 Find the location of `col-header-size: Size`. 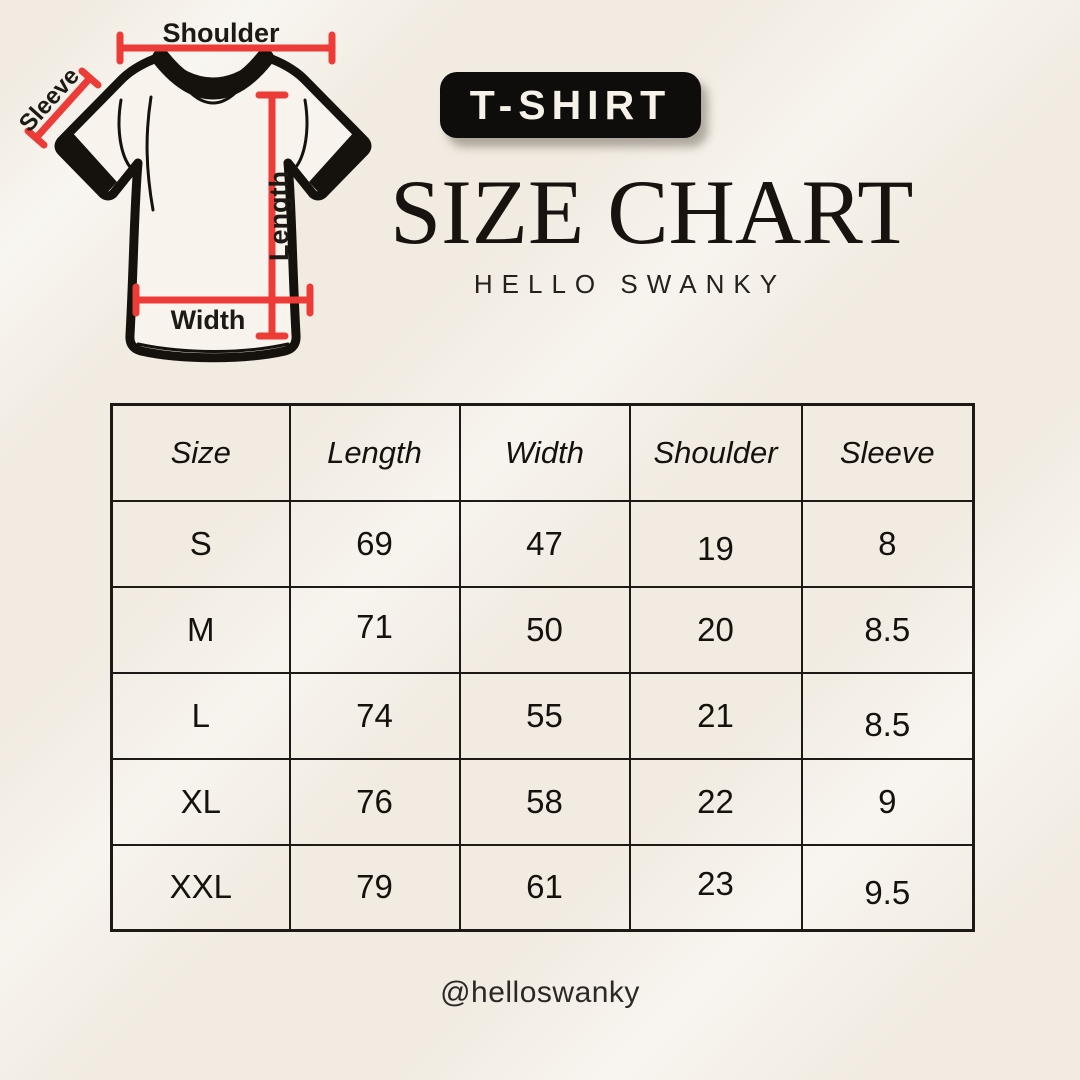

col-header-size: Size is located at coordinates (200, 452).